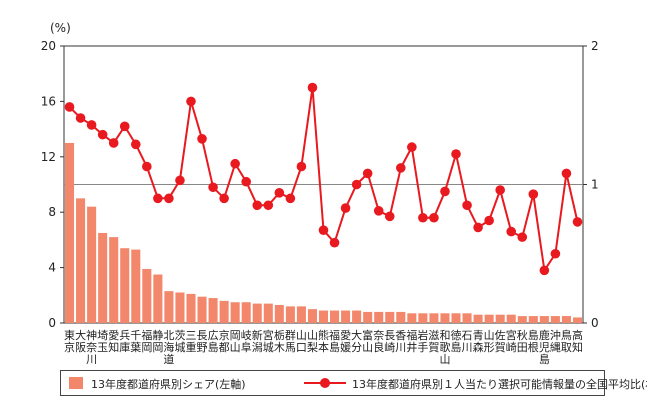 This screenshot has height=419, width=647. I want to click on y-left-tick-label: 16, so click(48, 101).